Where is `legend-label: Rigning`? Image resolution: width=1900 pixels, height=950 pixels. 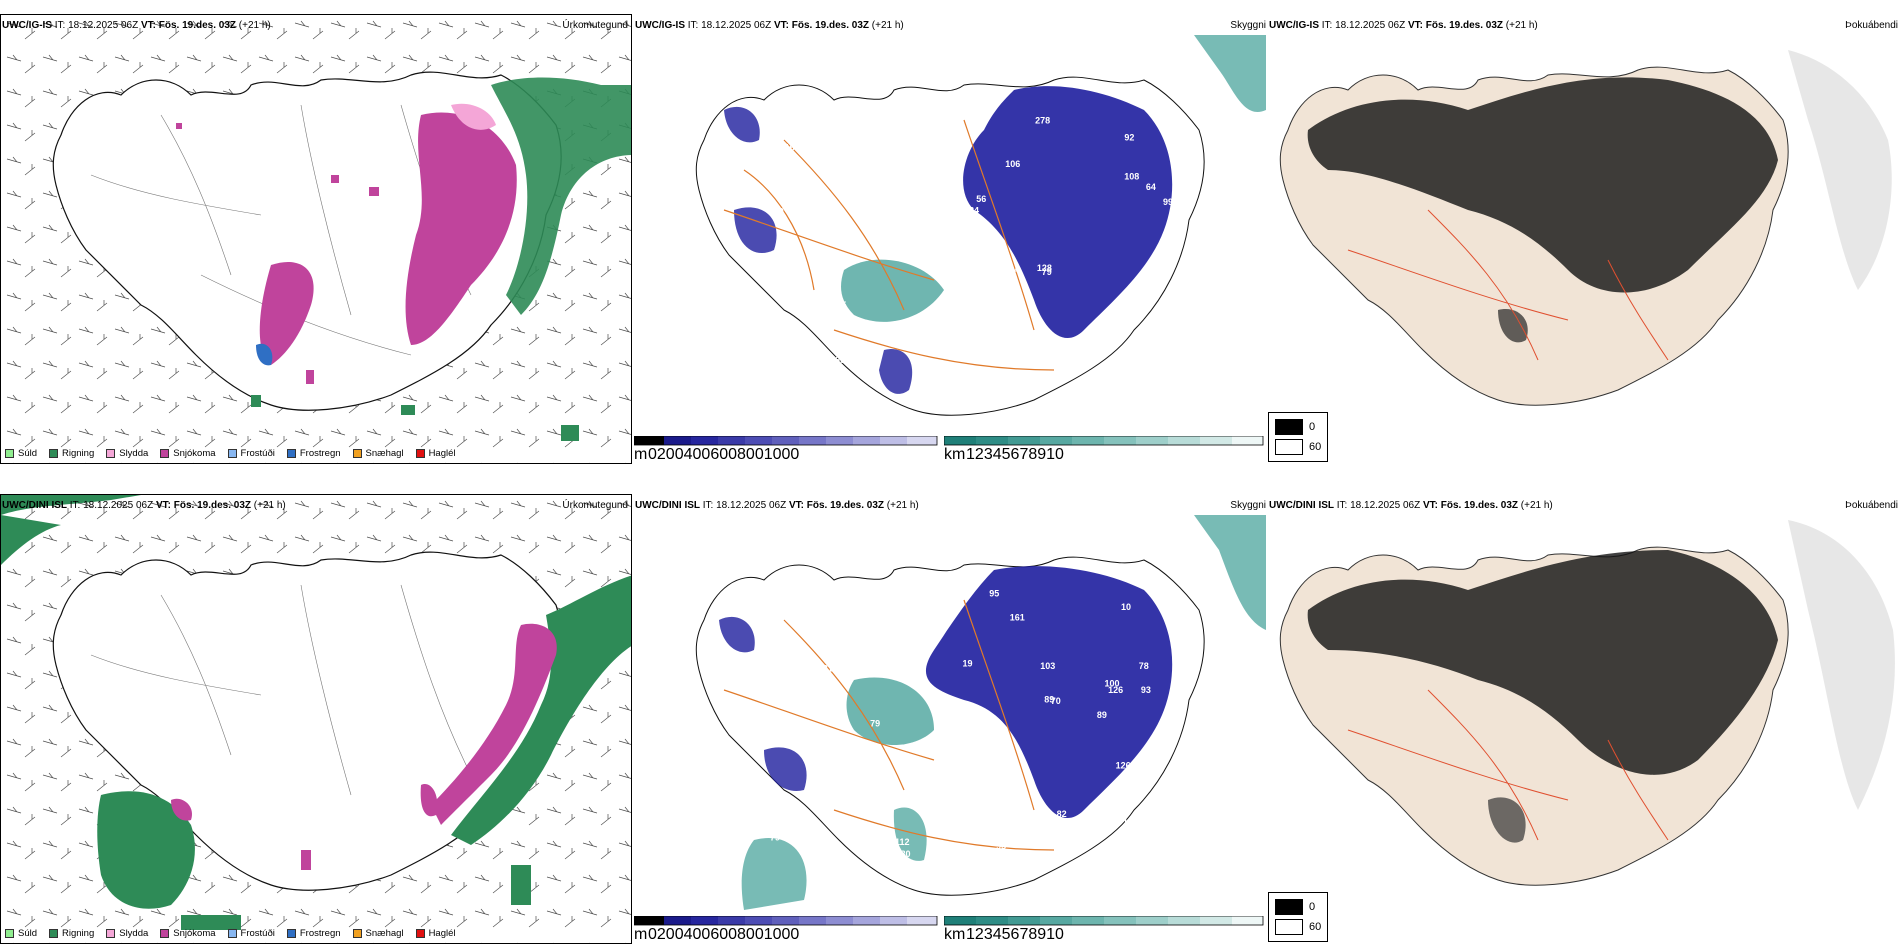
legend-label: Rigning is located at coordinates (78, 933).